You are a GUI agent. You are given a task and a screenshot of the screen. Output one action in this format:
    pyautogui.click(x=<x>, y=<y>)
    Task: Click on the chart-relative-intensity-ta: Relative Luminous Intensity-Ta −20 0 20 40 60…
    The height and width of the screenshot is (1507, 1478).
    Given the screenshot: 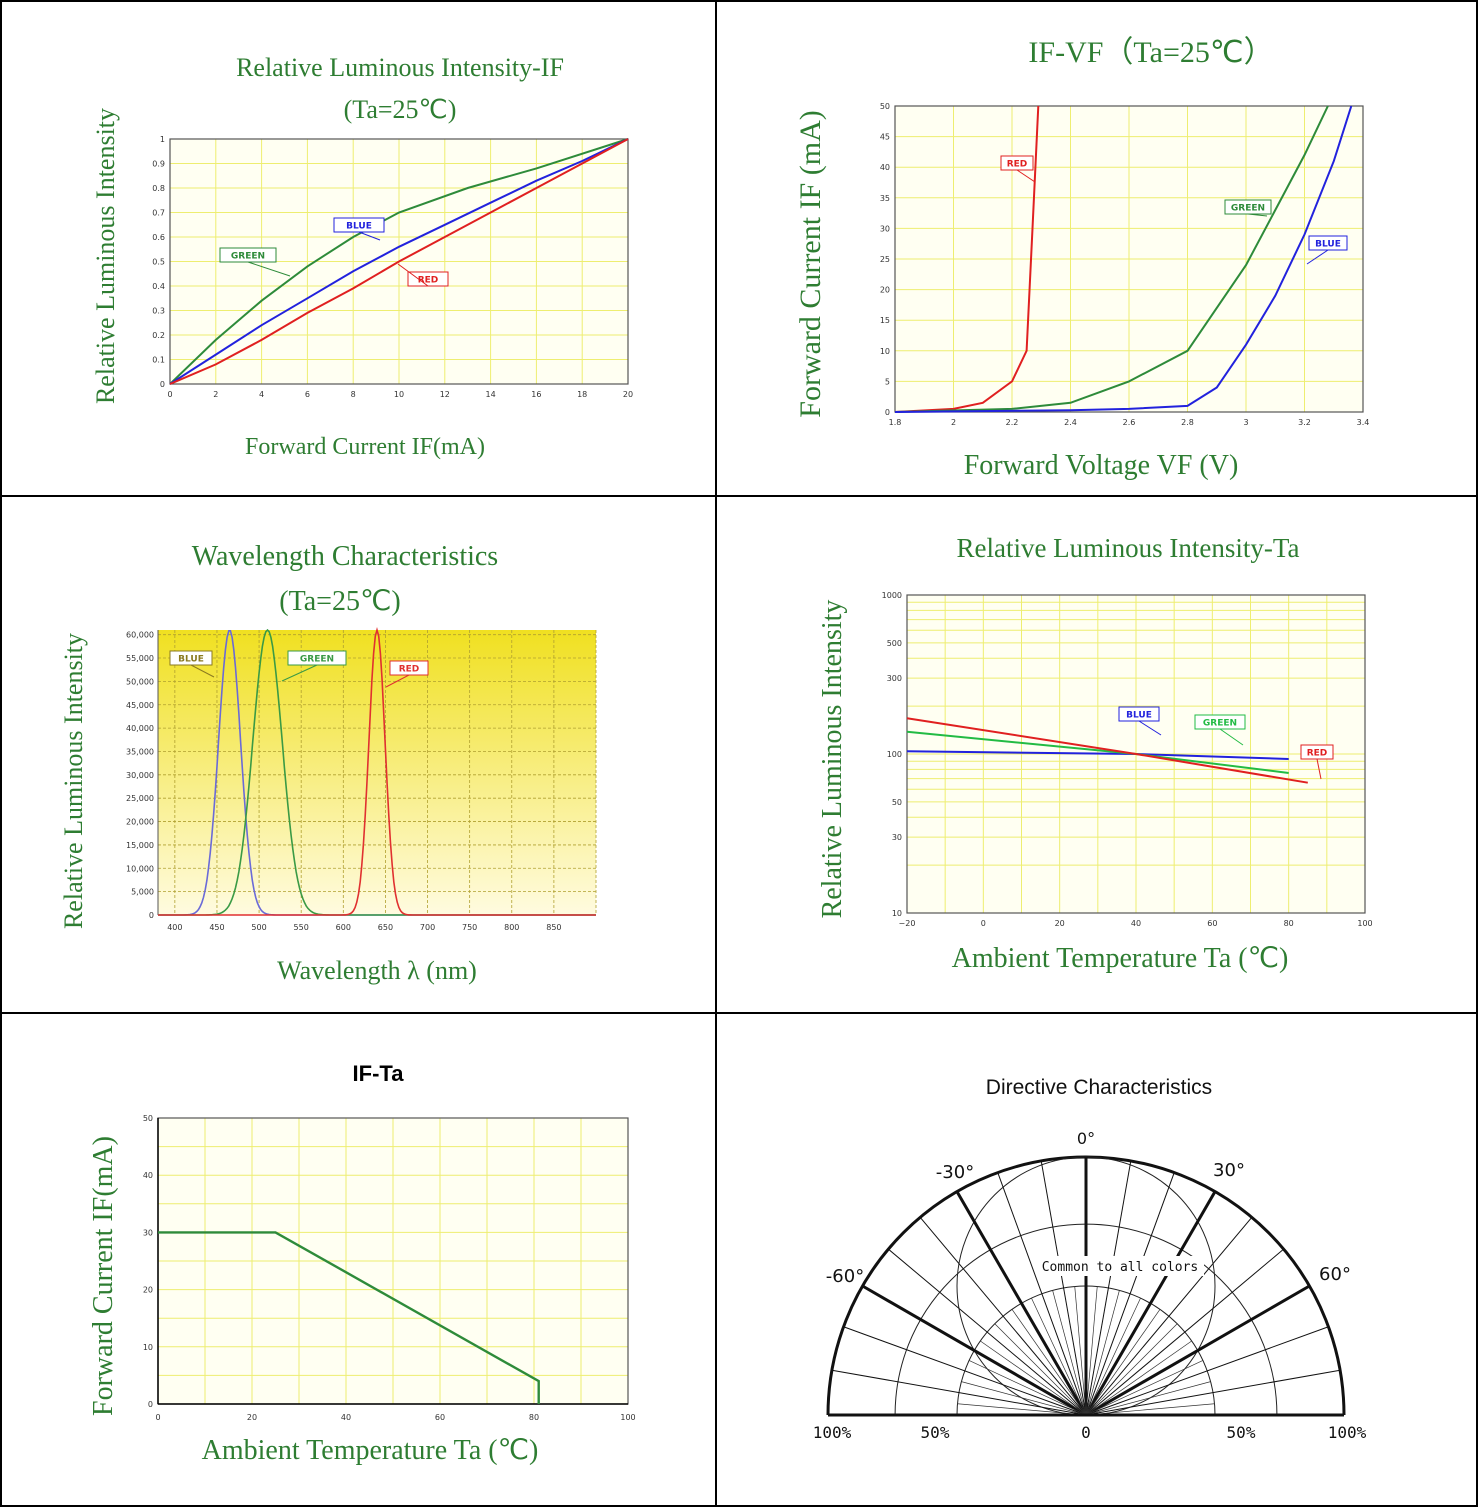 What is the action you would take?
    pyautogui.click(x=1095, y=753)
    